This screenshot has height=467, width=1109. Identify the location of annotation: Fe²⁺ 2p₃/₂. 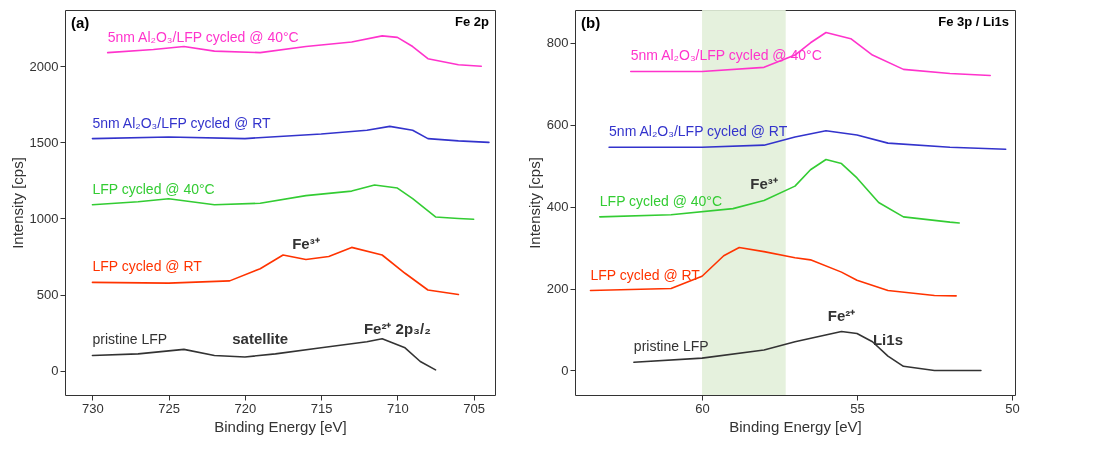
(397, 328).